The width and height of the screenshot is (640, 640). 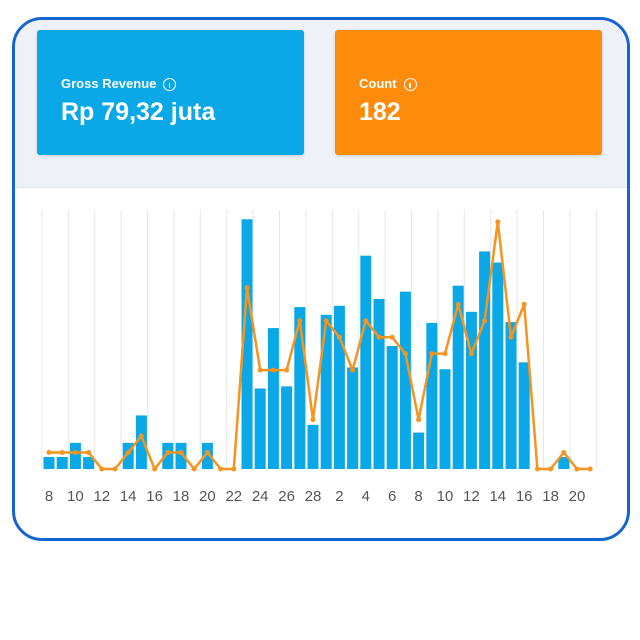 I want to click on card-label-row: Count, so click(x=388, y=83).